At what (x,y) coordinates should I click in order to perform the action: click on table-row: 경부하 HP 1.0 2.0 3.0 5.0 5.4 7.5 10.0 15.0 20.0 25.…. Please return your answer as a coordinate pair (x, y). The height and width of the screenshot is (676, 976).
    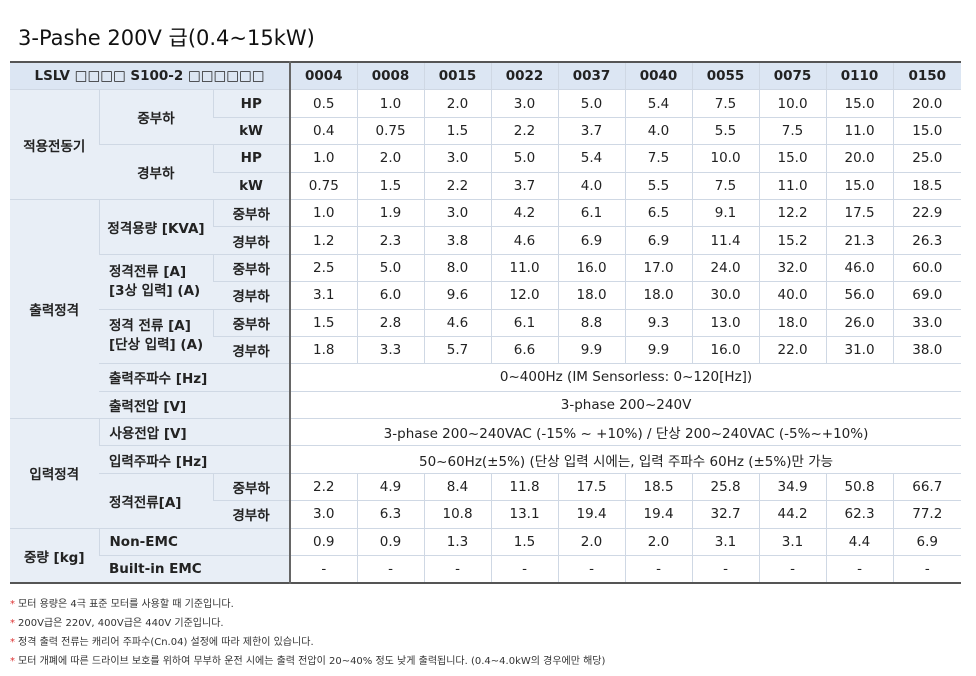
    Looking at the image, I should click on (486, 172).